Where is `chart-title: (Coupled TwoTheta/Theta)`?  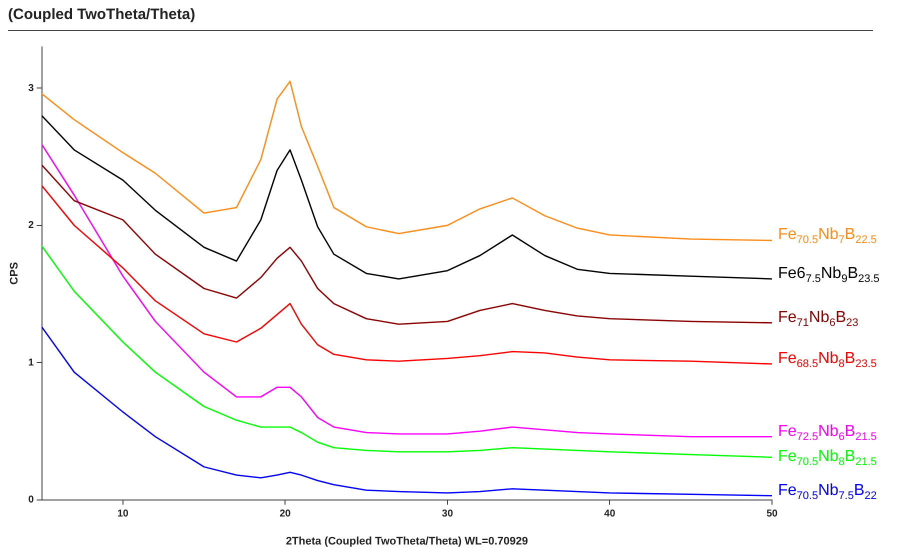 chart-title: (Coupled TwoTheta/Theta) is located at coordinates (440, 18).